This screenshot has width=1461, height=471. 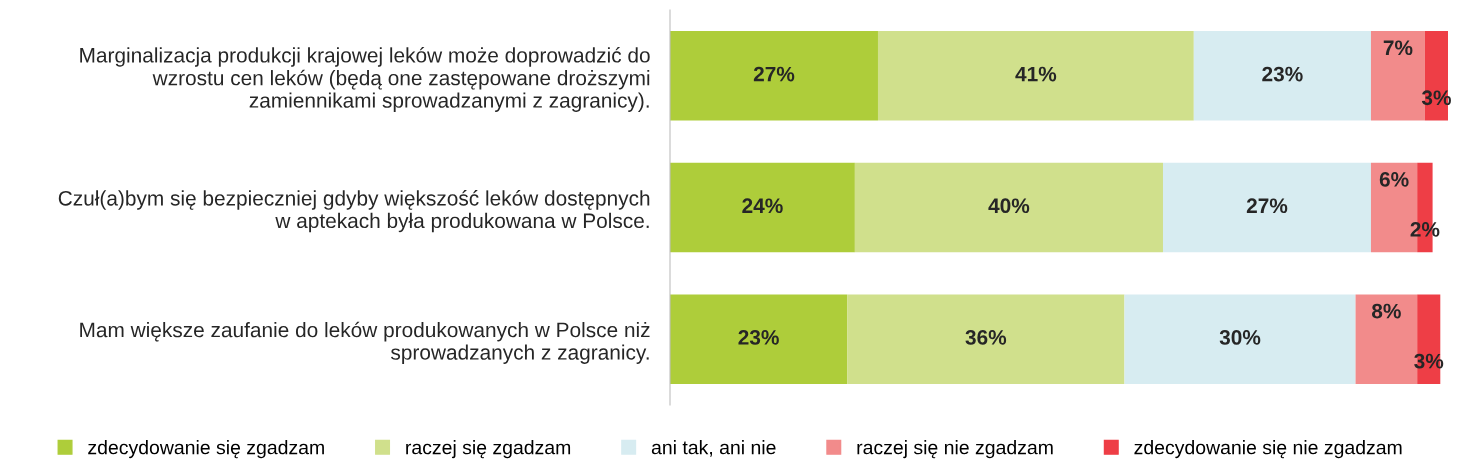 I want to click on legend-label: ani tak, ani nie, so click(x=713, y=448).